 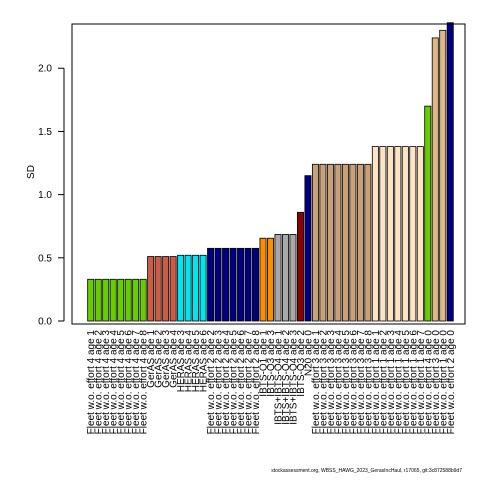 What do you see at coordinates (451, 382) in the screenshot?
I see `x-tick-label: Fleet w.o. effort 2 age 0` at bounding box center [451, 382].